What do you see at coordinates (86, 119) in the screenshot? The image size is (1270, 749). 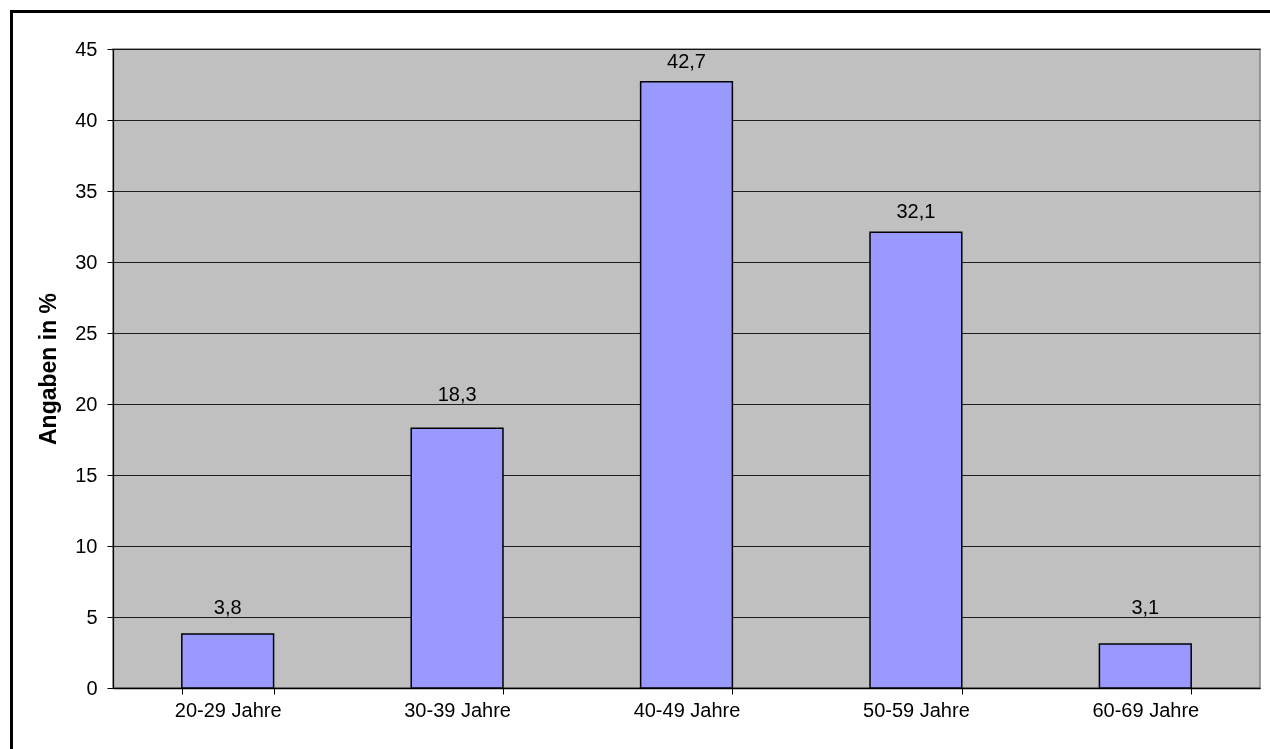 I see `y-tick-label: 40` at bounding box center [86, 119].